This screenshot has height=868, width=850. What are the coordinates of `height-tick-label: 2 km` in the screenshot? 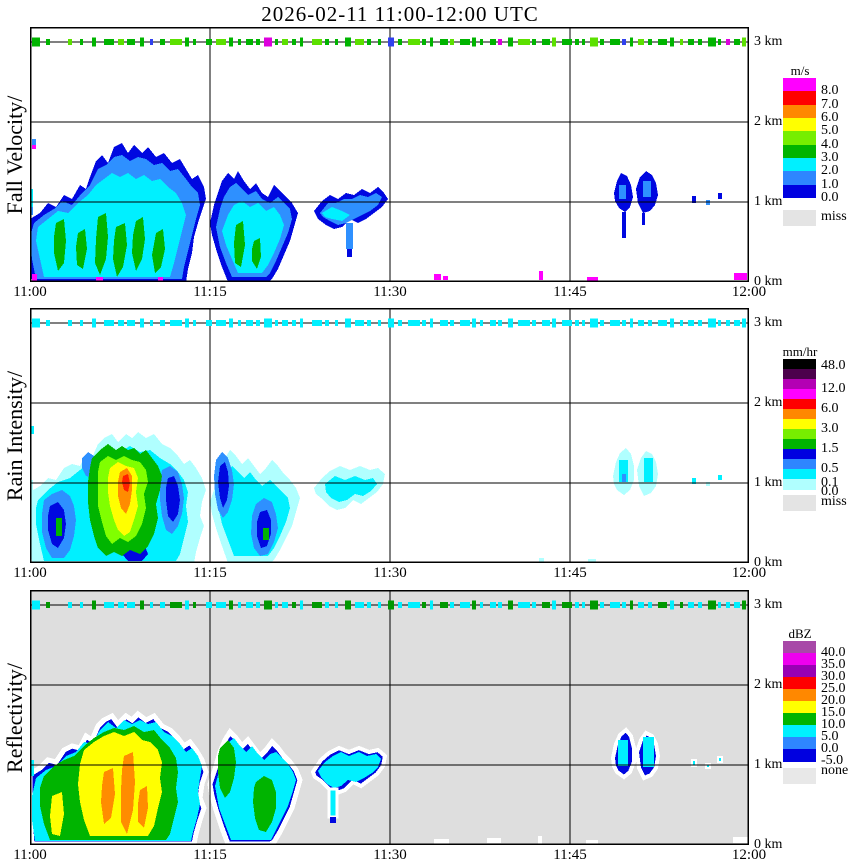 It's located at (768, 402).